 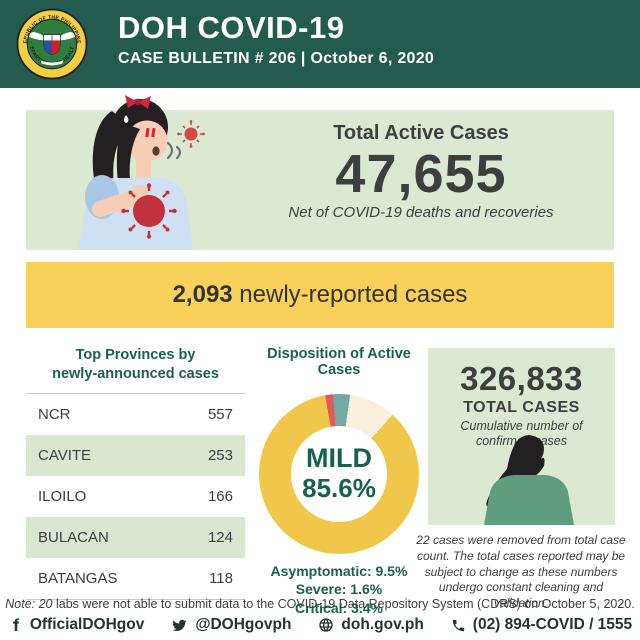 What do you see at coordinates (135, 537) in the screenshot?
I see `table-row: BULACAN 124` at bounding box center [135, 537].